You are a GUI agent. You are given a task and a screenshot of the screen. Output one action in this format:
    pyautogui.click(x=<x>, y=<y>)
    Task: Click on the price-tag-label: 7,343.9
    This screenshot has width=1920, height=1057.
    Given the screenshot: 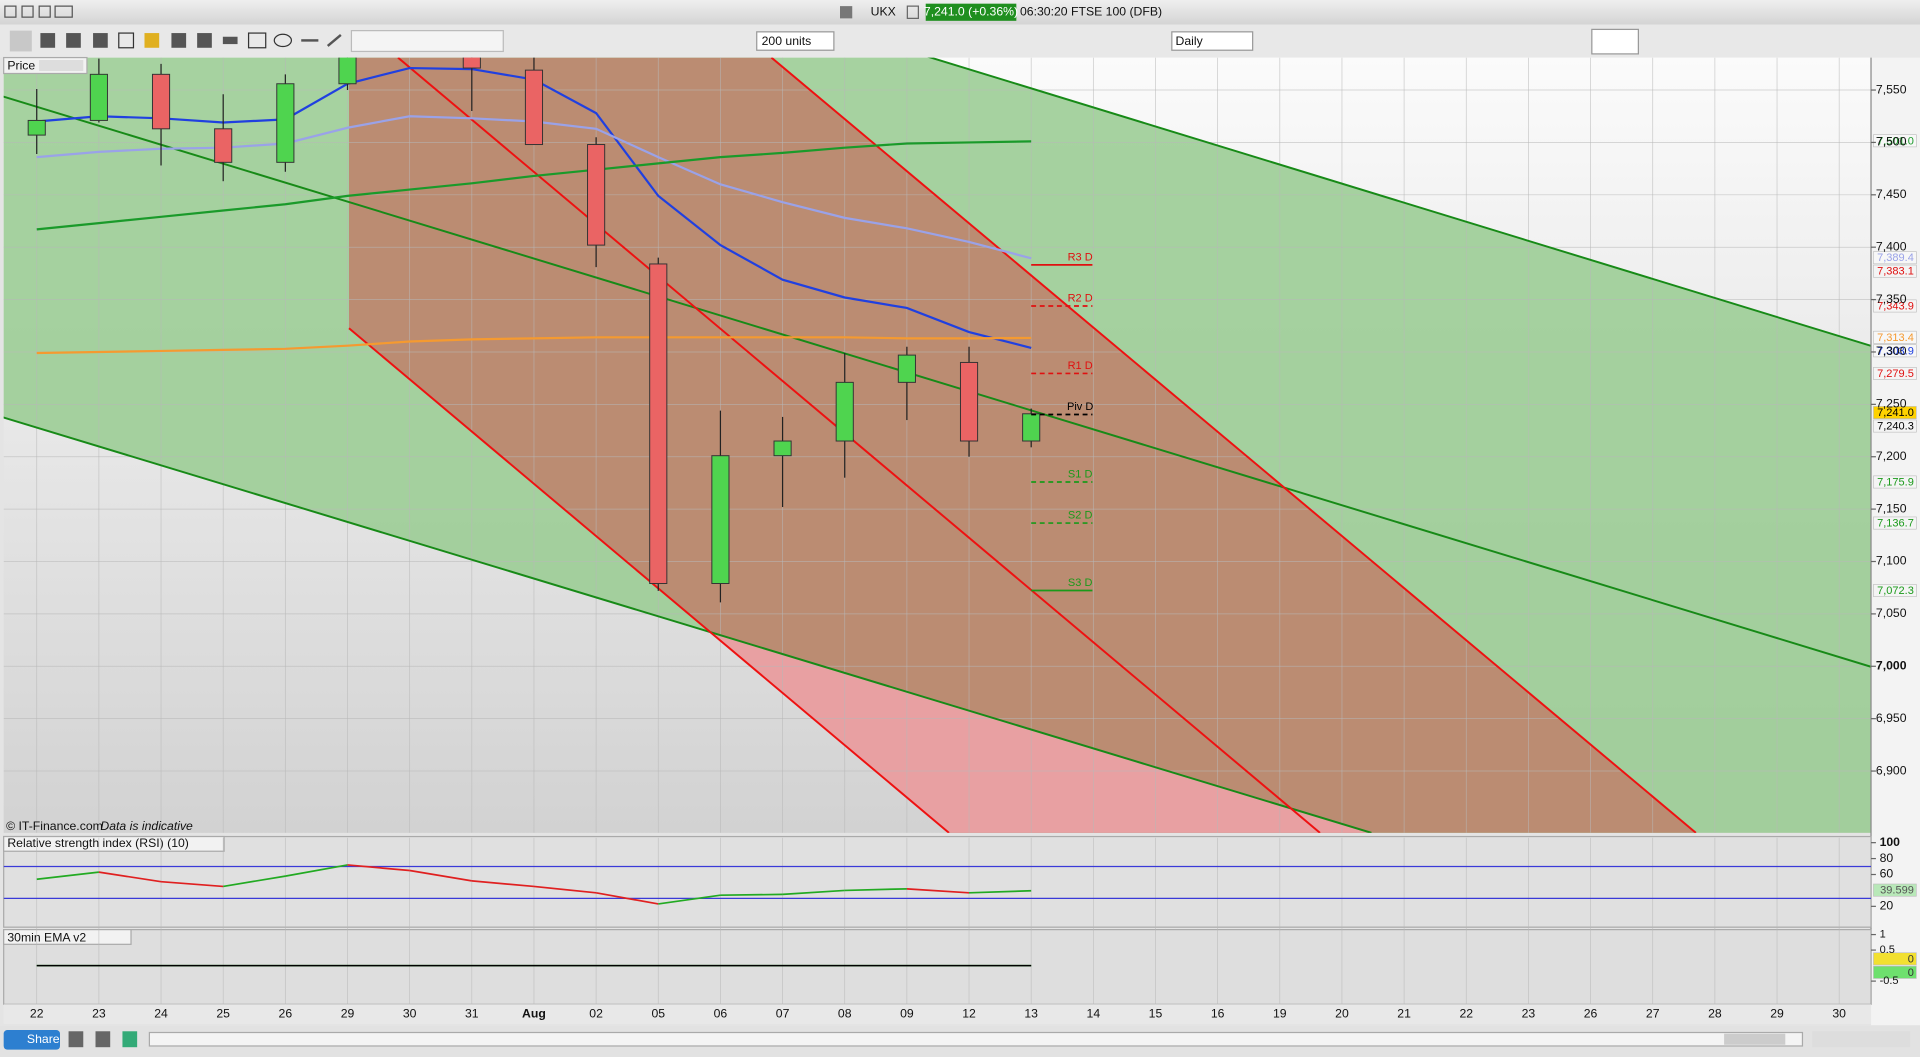 What is the action you would take?
    pyautogui.click(x=1895, y=306)
    